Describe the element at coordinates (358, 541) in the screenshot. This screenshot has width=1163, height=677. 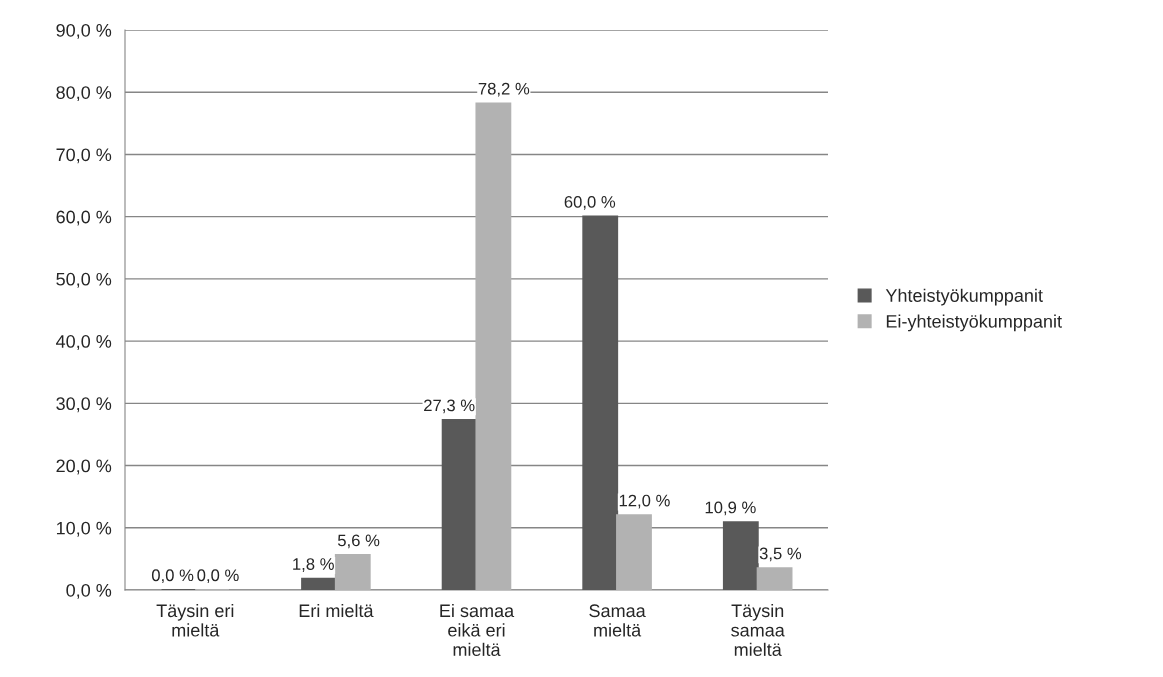
I see `data-label: 5,6 %` at that location.